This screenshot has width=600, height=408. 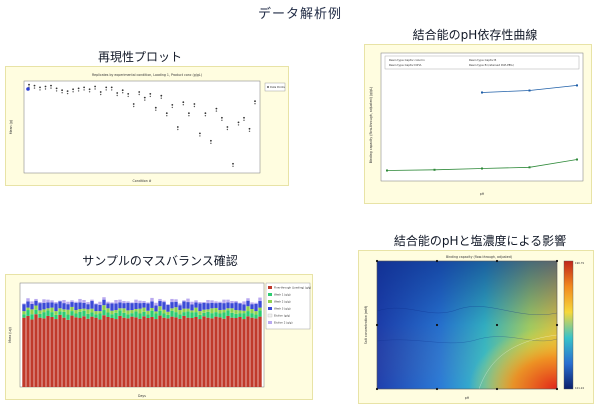 I want to click on panel-title-ph-curve: 結合能のpH依存性曲線, so click(x=475, y=35).